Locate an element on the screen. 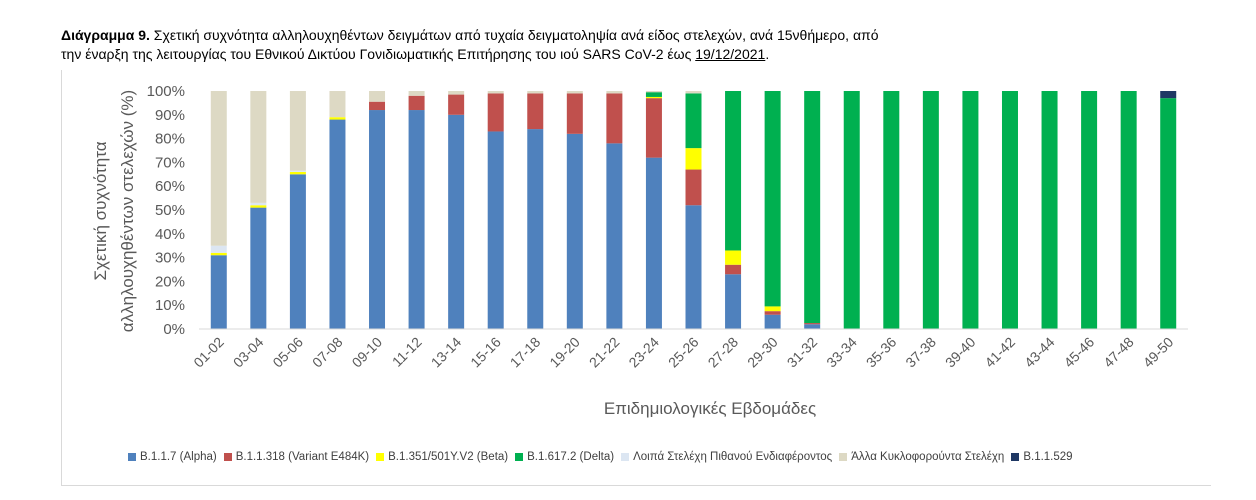 This screenshot has height=500, width=1256. y-tick-label: 80% is located at coordinates (170, 139).